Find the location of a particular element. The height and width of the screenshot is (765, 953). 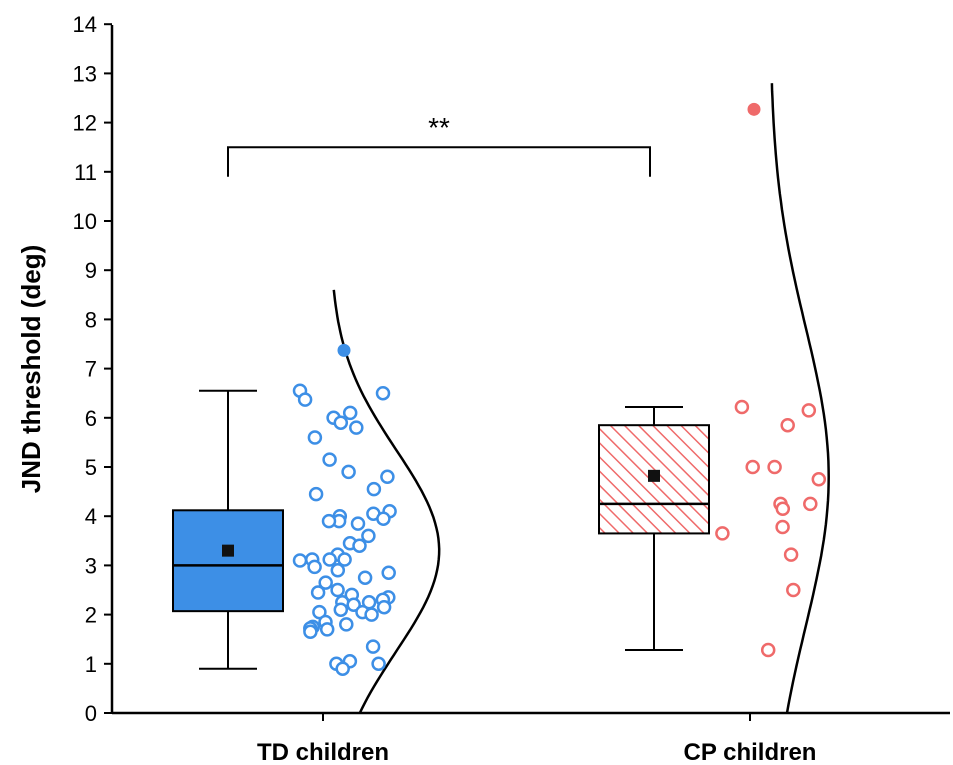

significance-bracket: ** is located at coordinates (439, 144).